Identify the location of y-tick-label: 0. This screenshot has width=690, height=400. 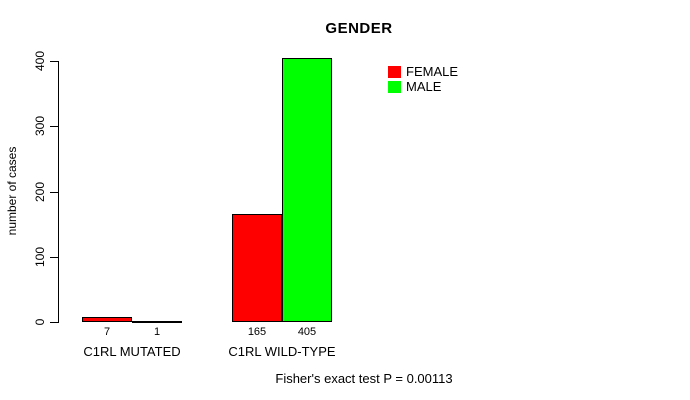
(40, 322).